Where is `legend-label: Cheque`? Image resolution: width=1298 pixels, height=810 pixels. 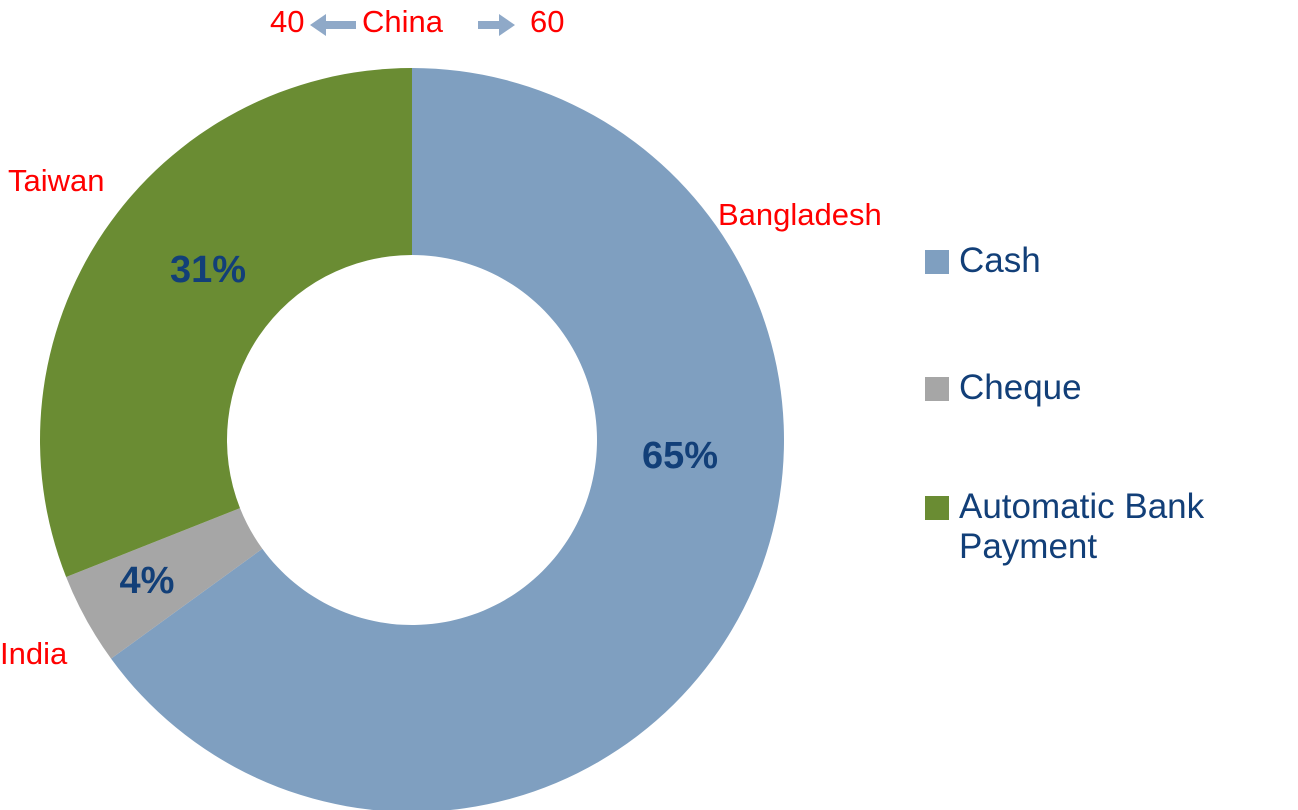 legend-label: Cheque is located at coordinates (1020, 387).